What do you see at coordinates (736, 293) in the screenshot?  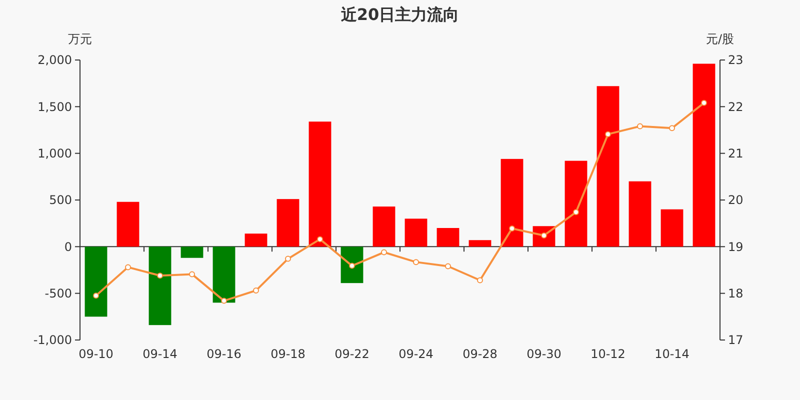 I see `y2-tick-label: 18` at bounding box center [736, 293].